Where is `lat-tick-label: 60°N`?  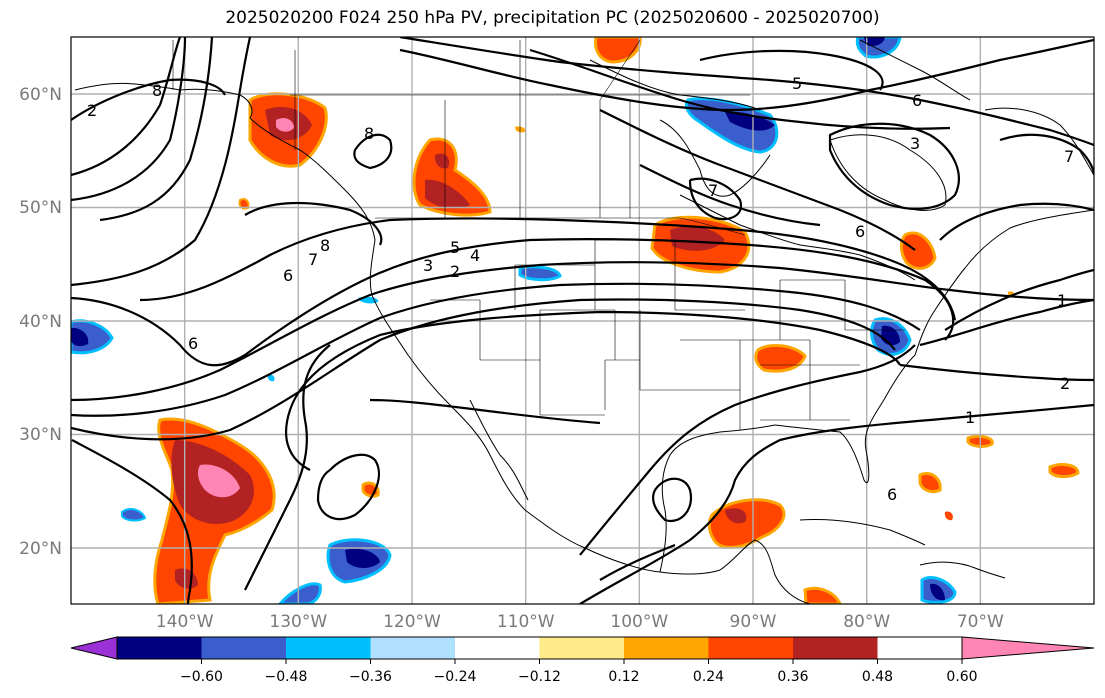
lat-tick-label: 60°N is located at coordinates (40, 95).